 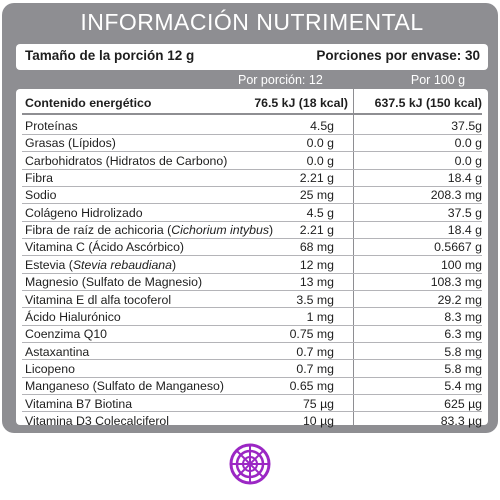 What do you see at coordinates (41, 195) in the screenshot?
I see `nutrient-name: Sodio` at bounding box center [41, 195].